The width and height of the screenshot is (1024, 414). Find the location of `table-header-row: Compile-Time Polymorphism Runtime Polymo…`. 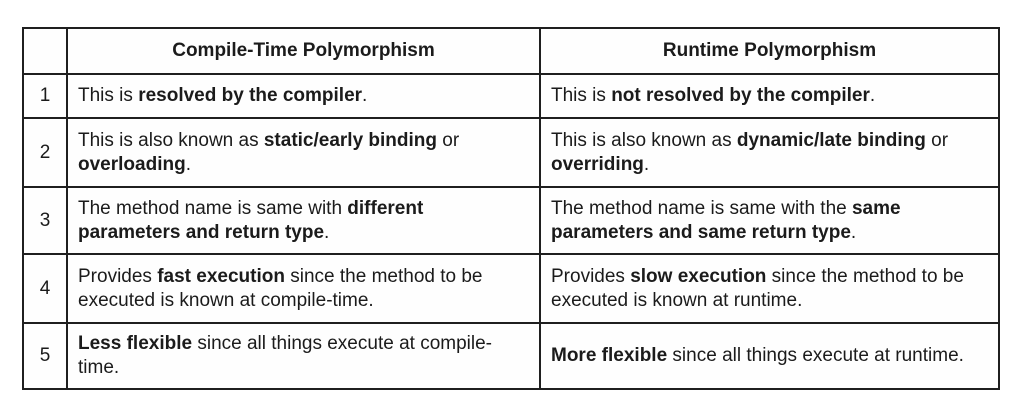

table-header-row: Compile-Time Polymorphism Runtime Polymo… is located at coordinates (511, 51).